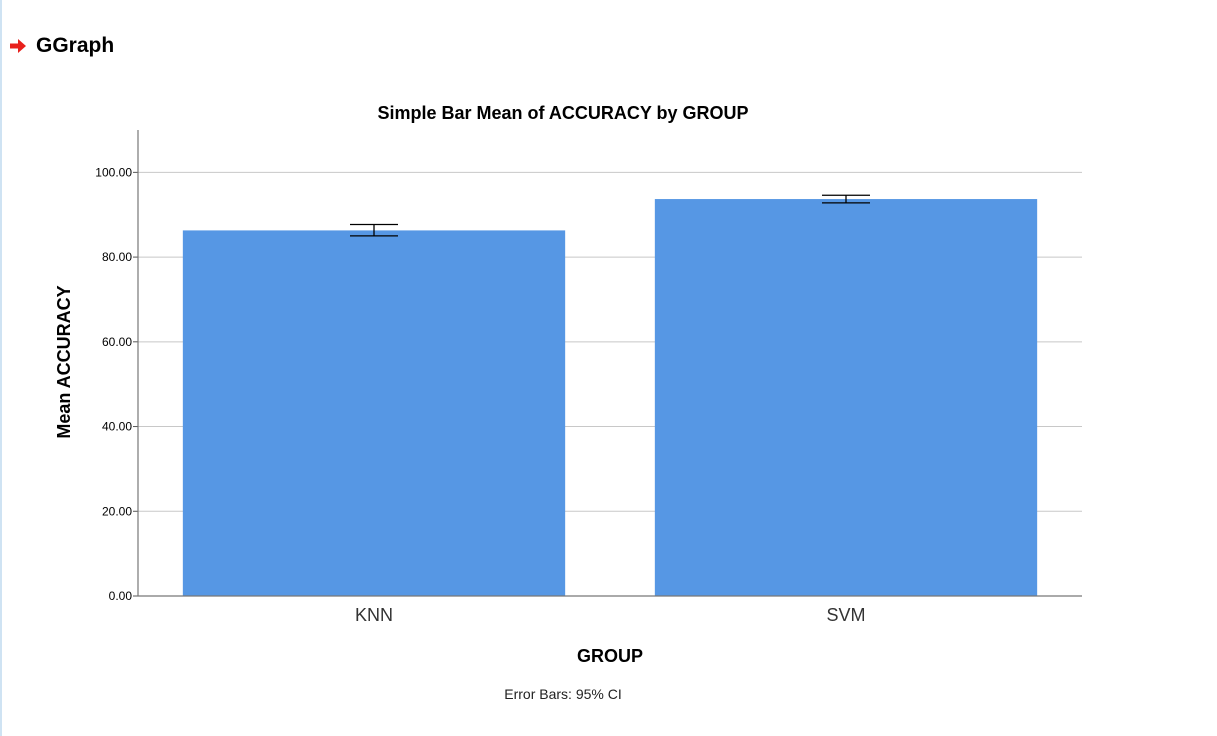 The image size is (1217, 736). Describe the element at coordinates (610, 215) in the screenshot. I see `error-bars` at that location.